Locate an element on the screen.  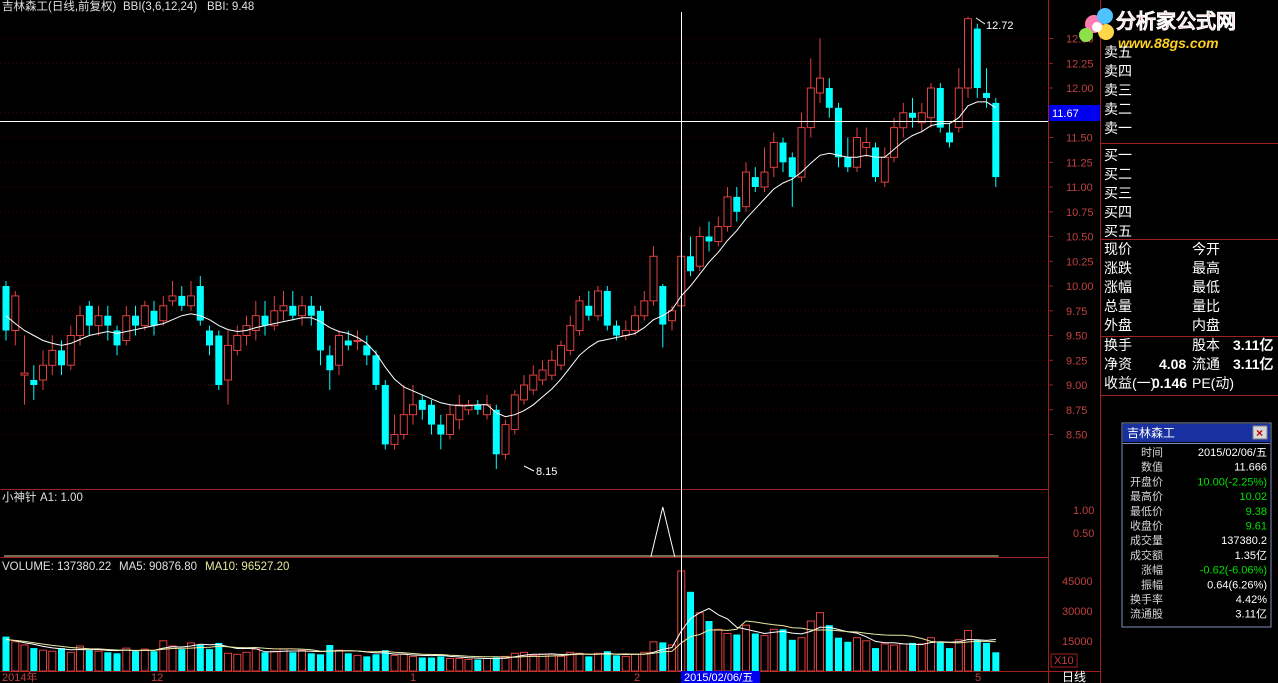
popup-titlebar is located at coordinates (1196, 433).